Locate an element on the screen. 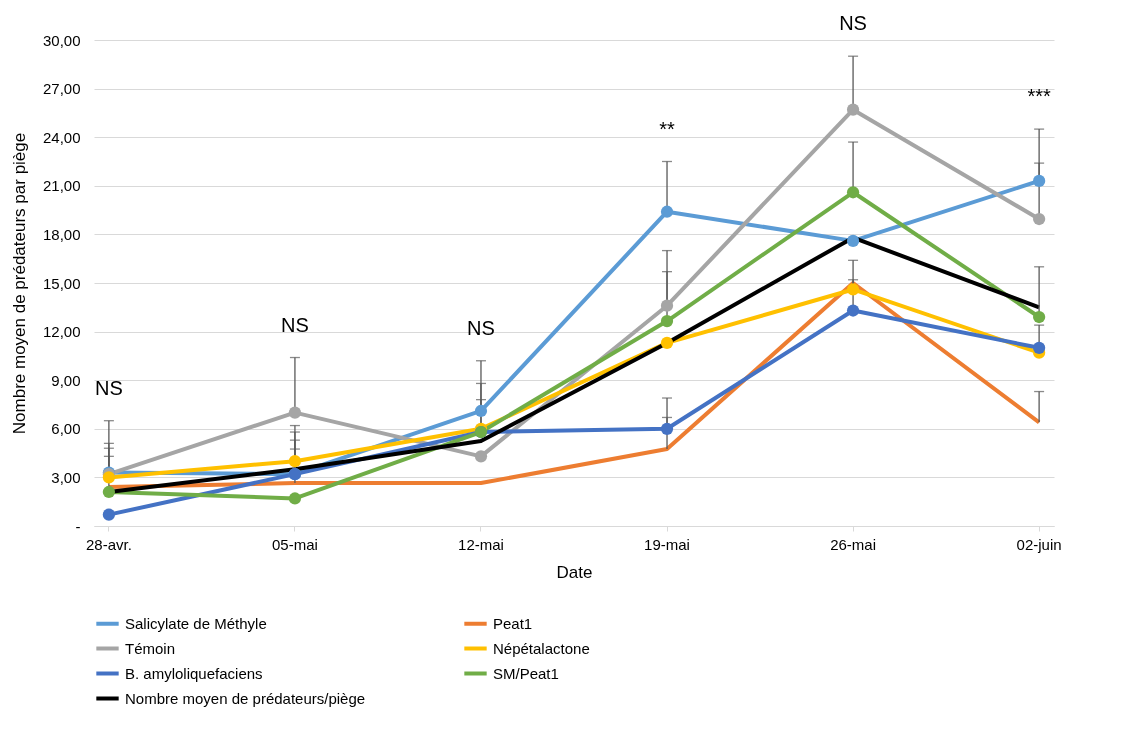  annotation: *** is located at coordinates (1039, 96).